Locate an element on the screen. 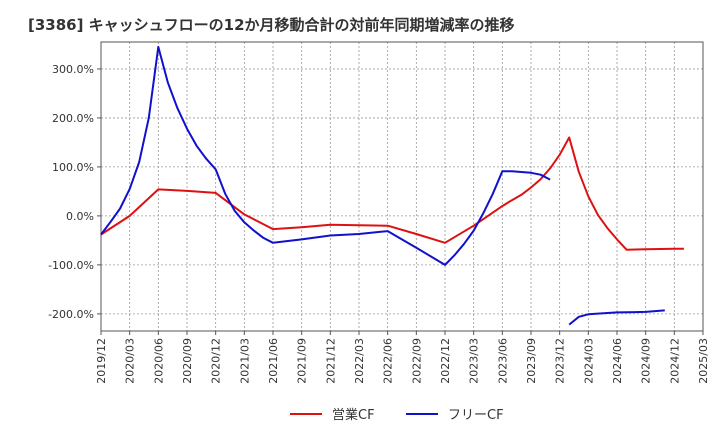 The width and height of the screenshot is (720, 440). x-tick-label: 2024/06 is located at coordinates (617, 361).